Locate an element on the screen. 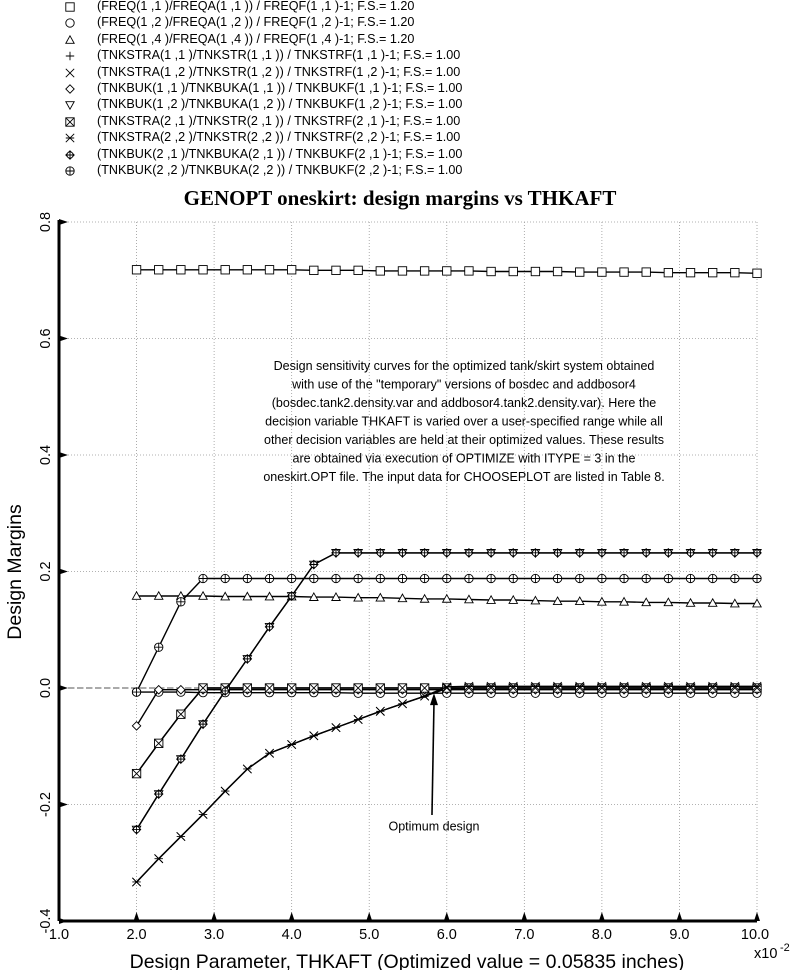 The width and height of the screenshot is (798, 970). optimum-annotation: Optimum design is located at coordinates (434, 763).